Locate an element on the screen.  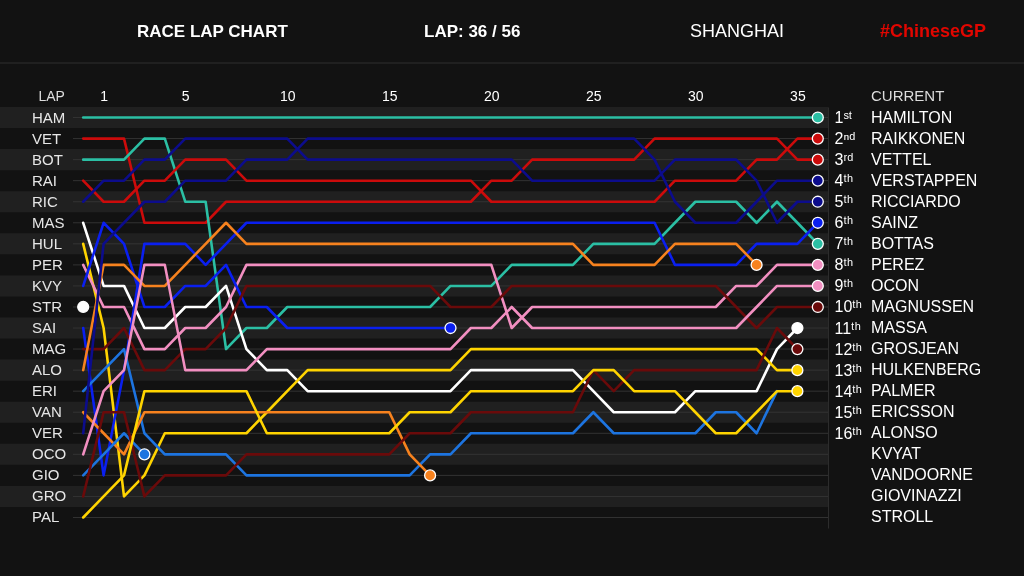
y-tick-label: 2ⁿᵈ is located at coordinates (845, 139).